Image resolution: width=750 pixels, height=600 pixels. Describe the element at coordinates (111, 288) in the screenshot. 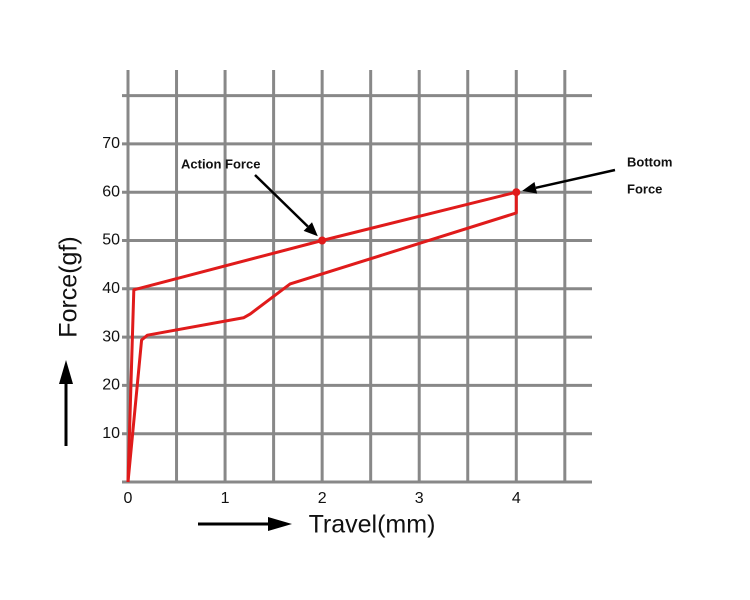

I see `y-tick-label: 40` at that location.